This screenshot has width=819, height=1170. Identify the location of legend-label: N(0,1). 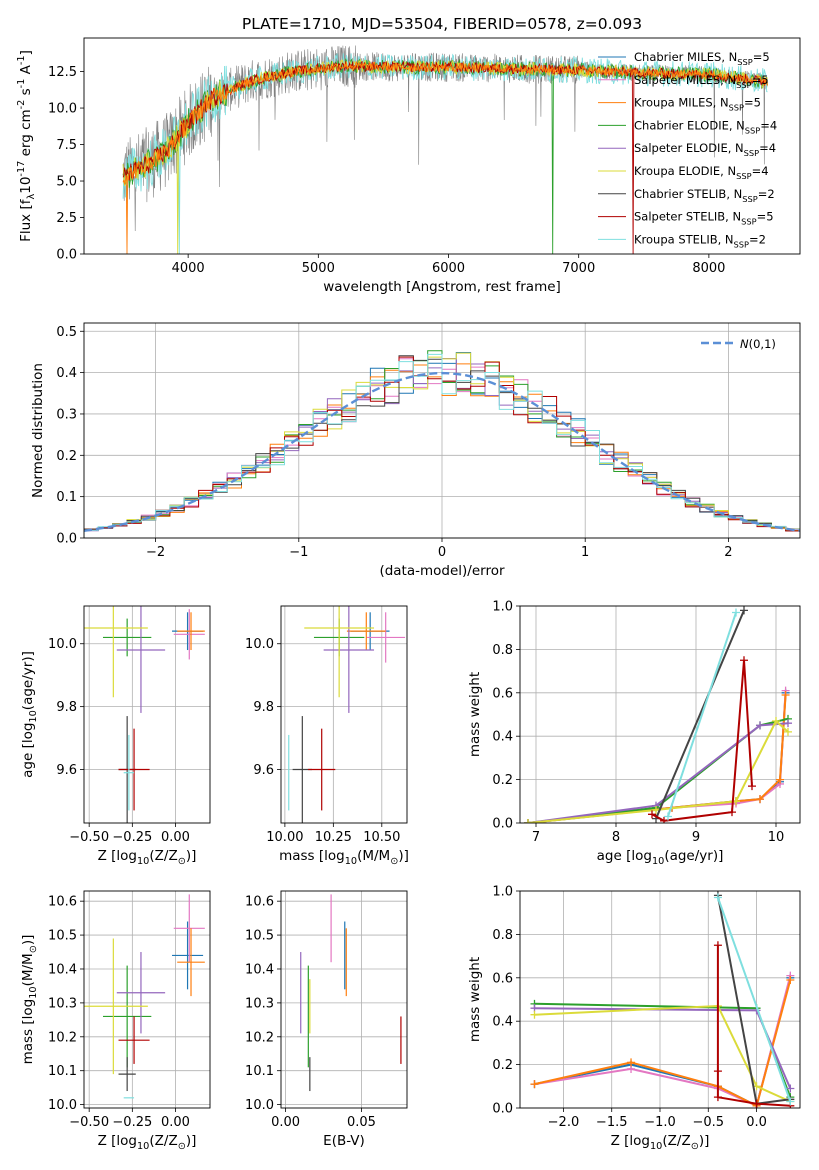
(758, 344).